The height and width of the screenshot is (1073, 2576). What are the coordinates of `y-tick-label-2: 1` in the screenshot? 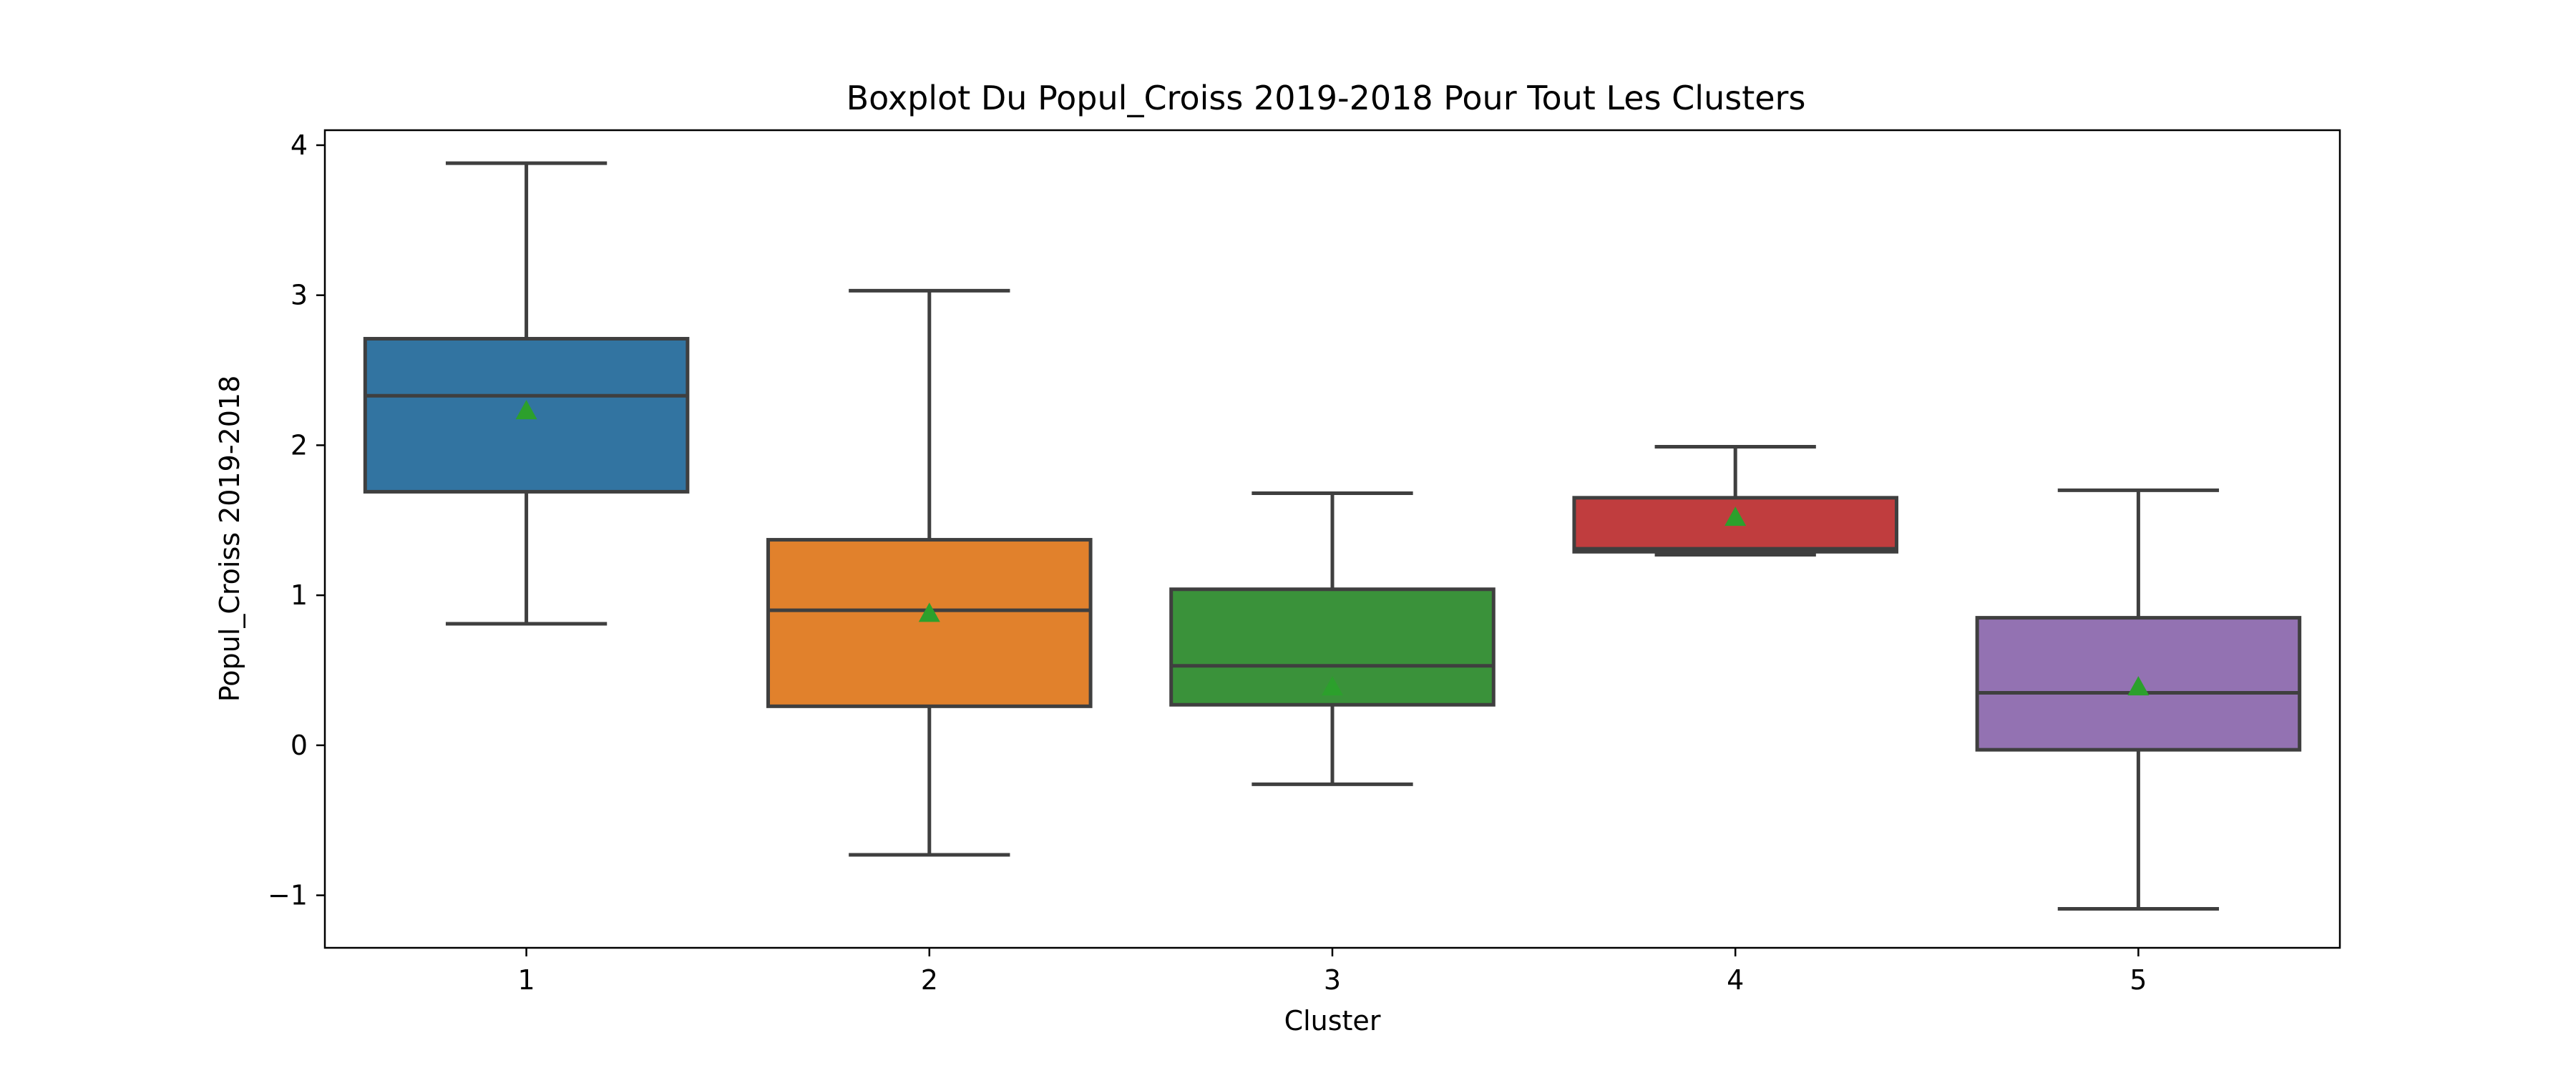 It's located at (299, 595).